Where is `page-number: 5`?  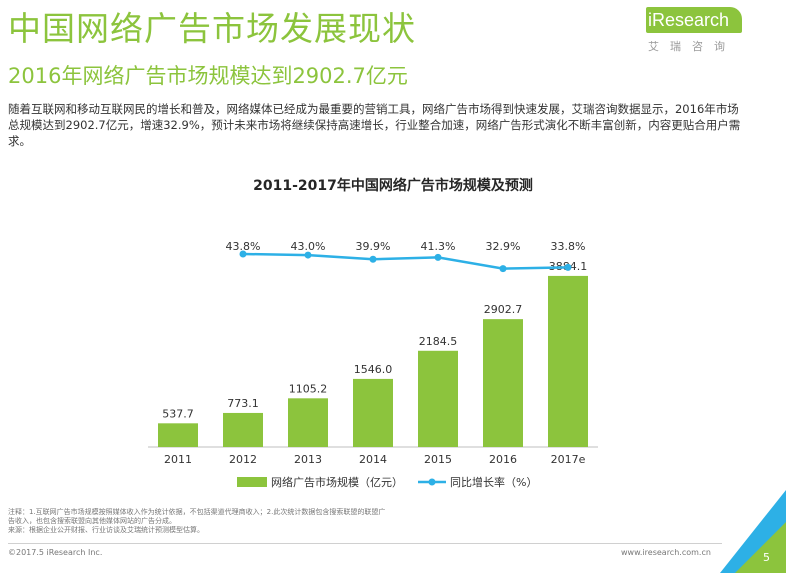
page-number: 5 is located at coordinates (766, 557).